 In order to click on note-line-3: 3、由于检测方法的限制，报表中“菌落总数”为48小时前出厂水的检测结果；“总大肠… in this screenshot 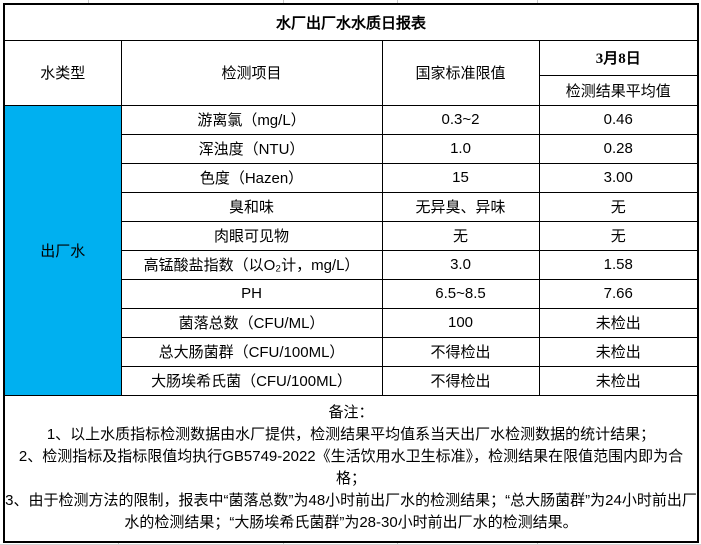, I will do `click(351, 511)`.